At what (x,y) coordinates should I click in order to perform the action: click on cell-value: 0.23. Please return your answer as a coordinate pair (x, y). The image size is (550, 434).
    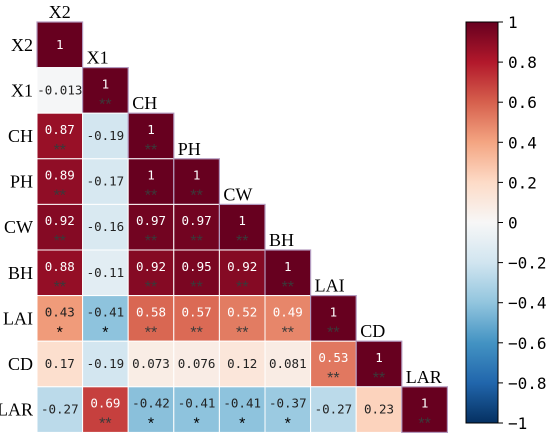
    Looking at the image, I should click on (379, 409).